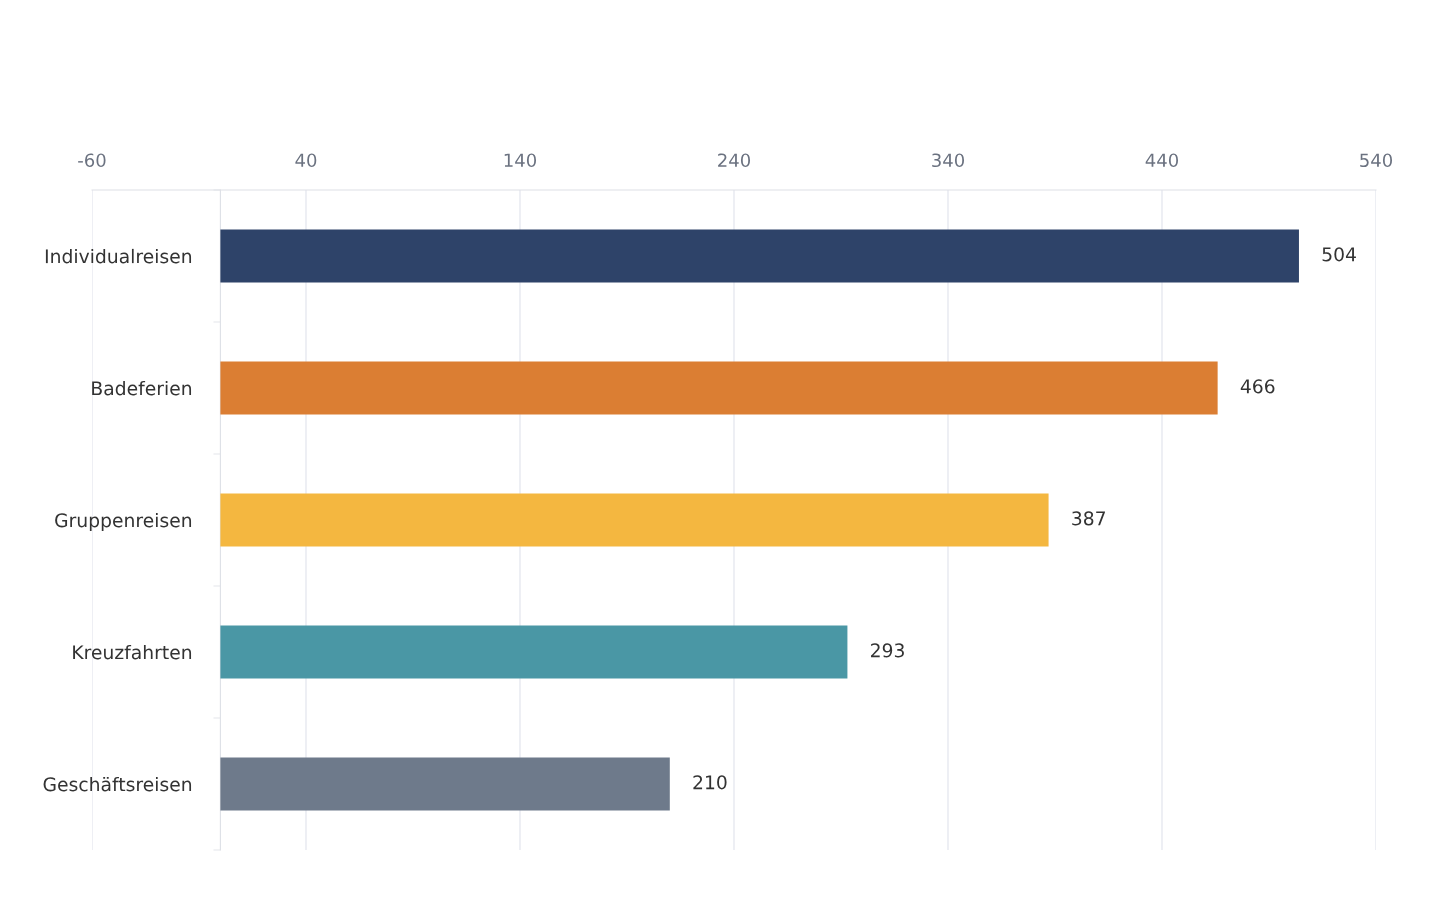 Image resolution: width=1440 pixels, height=902 pixels. I want to click on x-tick-label: 440, so click(1162, 160).